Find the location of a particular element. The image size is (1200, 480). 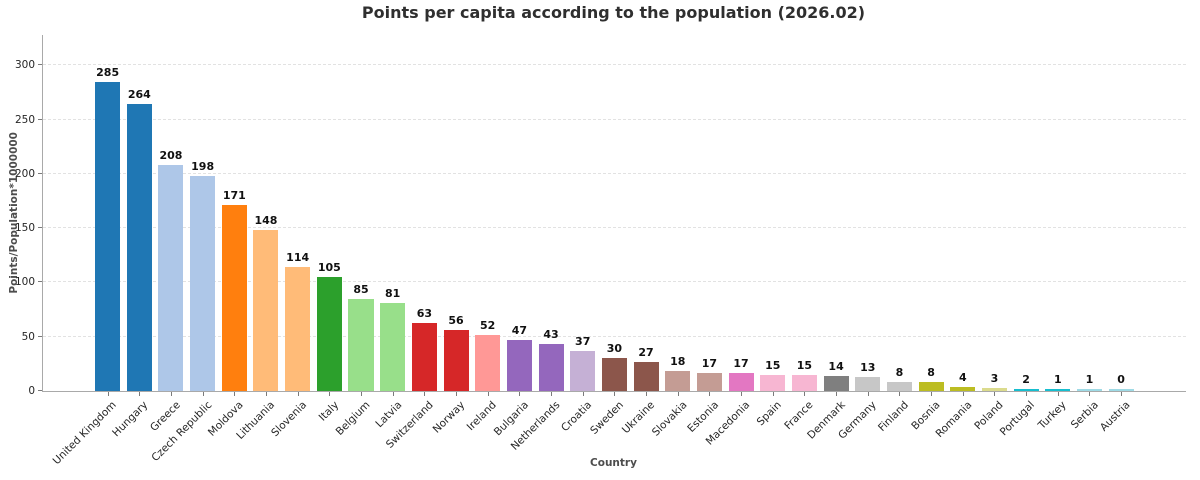

bar-value-label-sweden: 30 is located at coordinates (614, 349).